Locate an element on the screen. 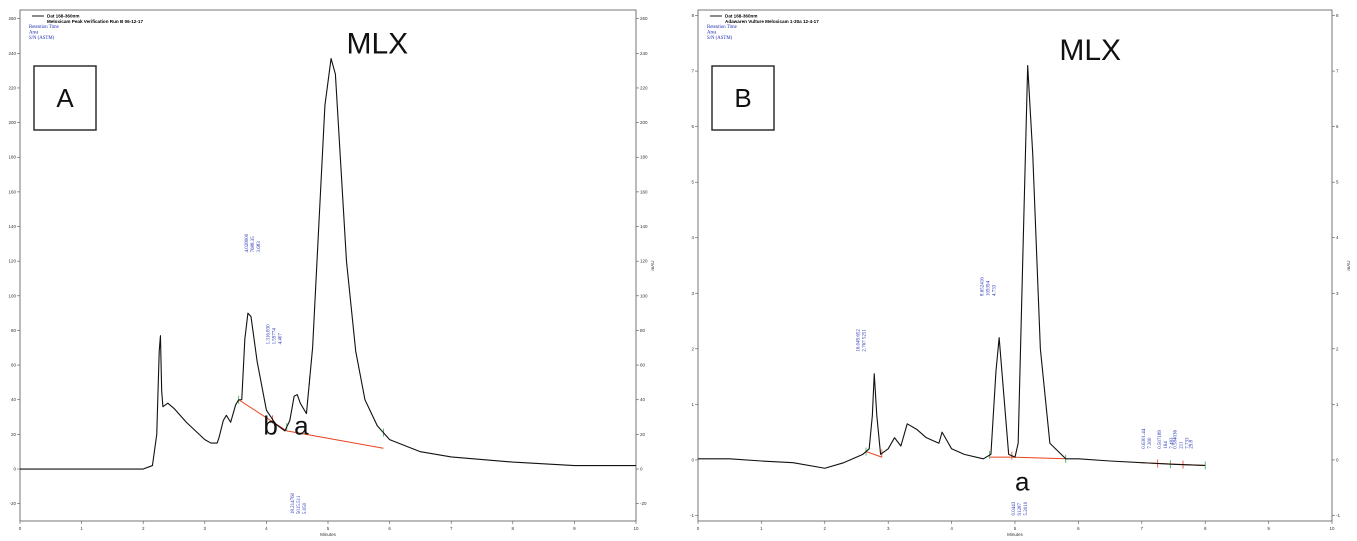 This screenshot has width=1357, height=541. panel-label: B is located at coordinates (742, 98).